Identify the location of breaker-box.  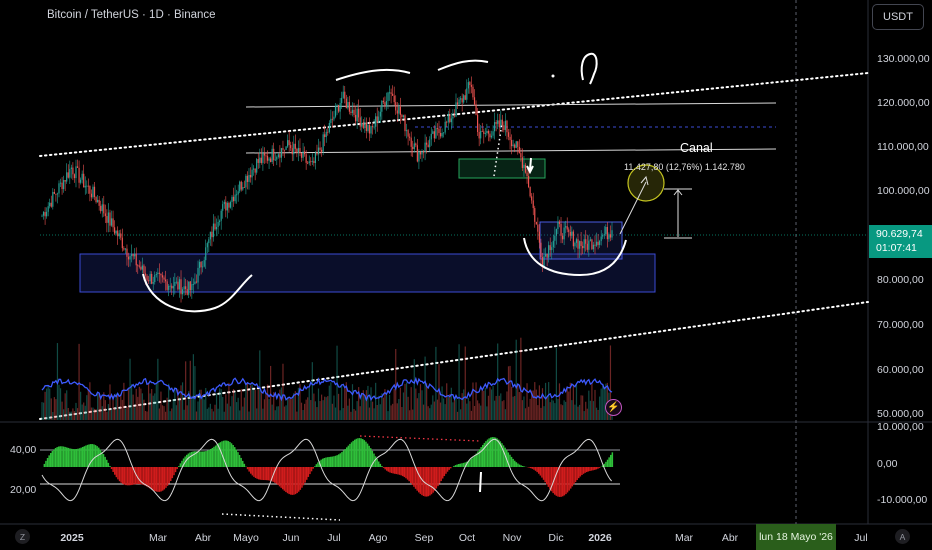
(502, 168).